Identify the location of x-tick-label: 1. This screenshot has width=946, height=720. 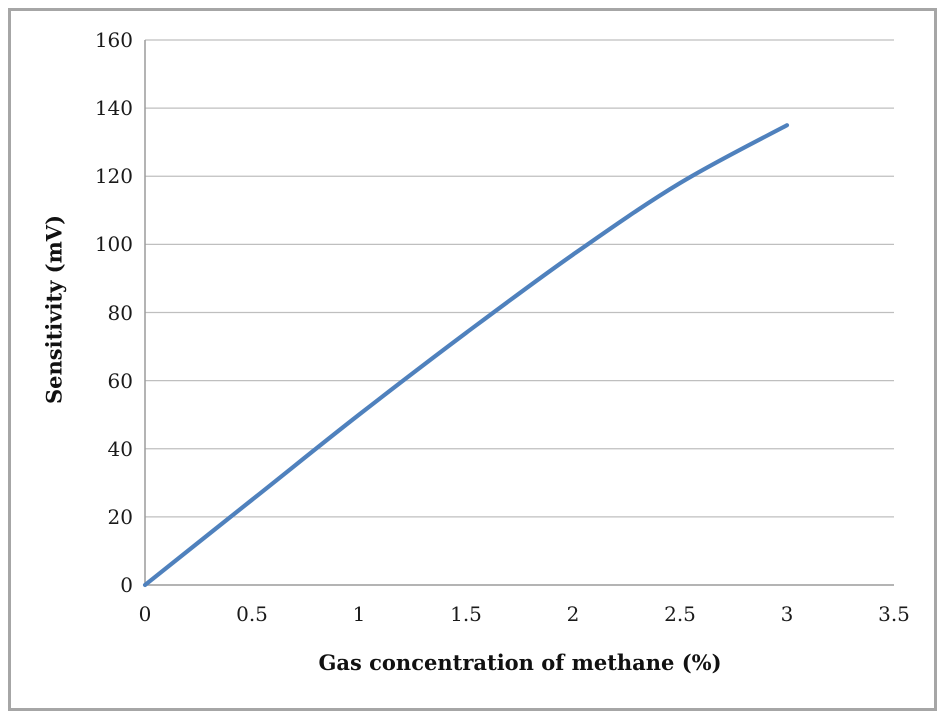
(359, 614).